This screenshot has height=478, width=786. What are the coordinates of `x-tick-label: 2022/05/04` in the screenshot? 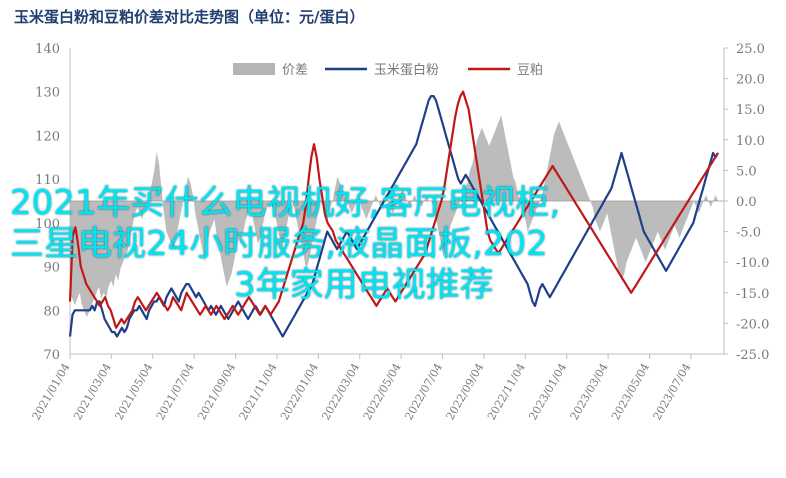 It's located at (382, 391).